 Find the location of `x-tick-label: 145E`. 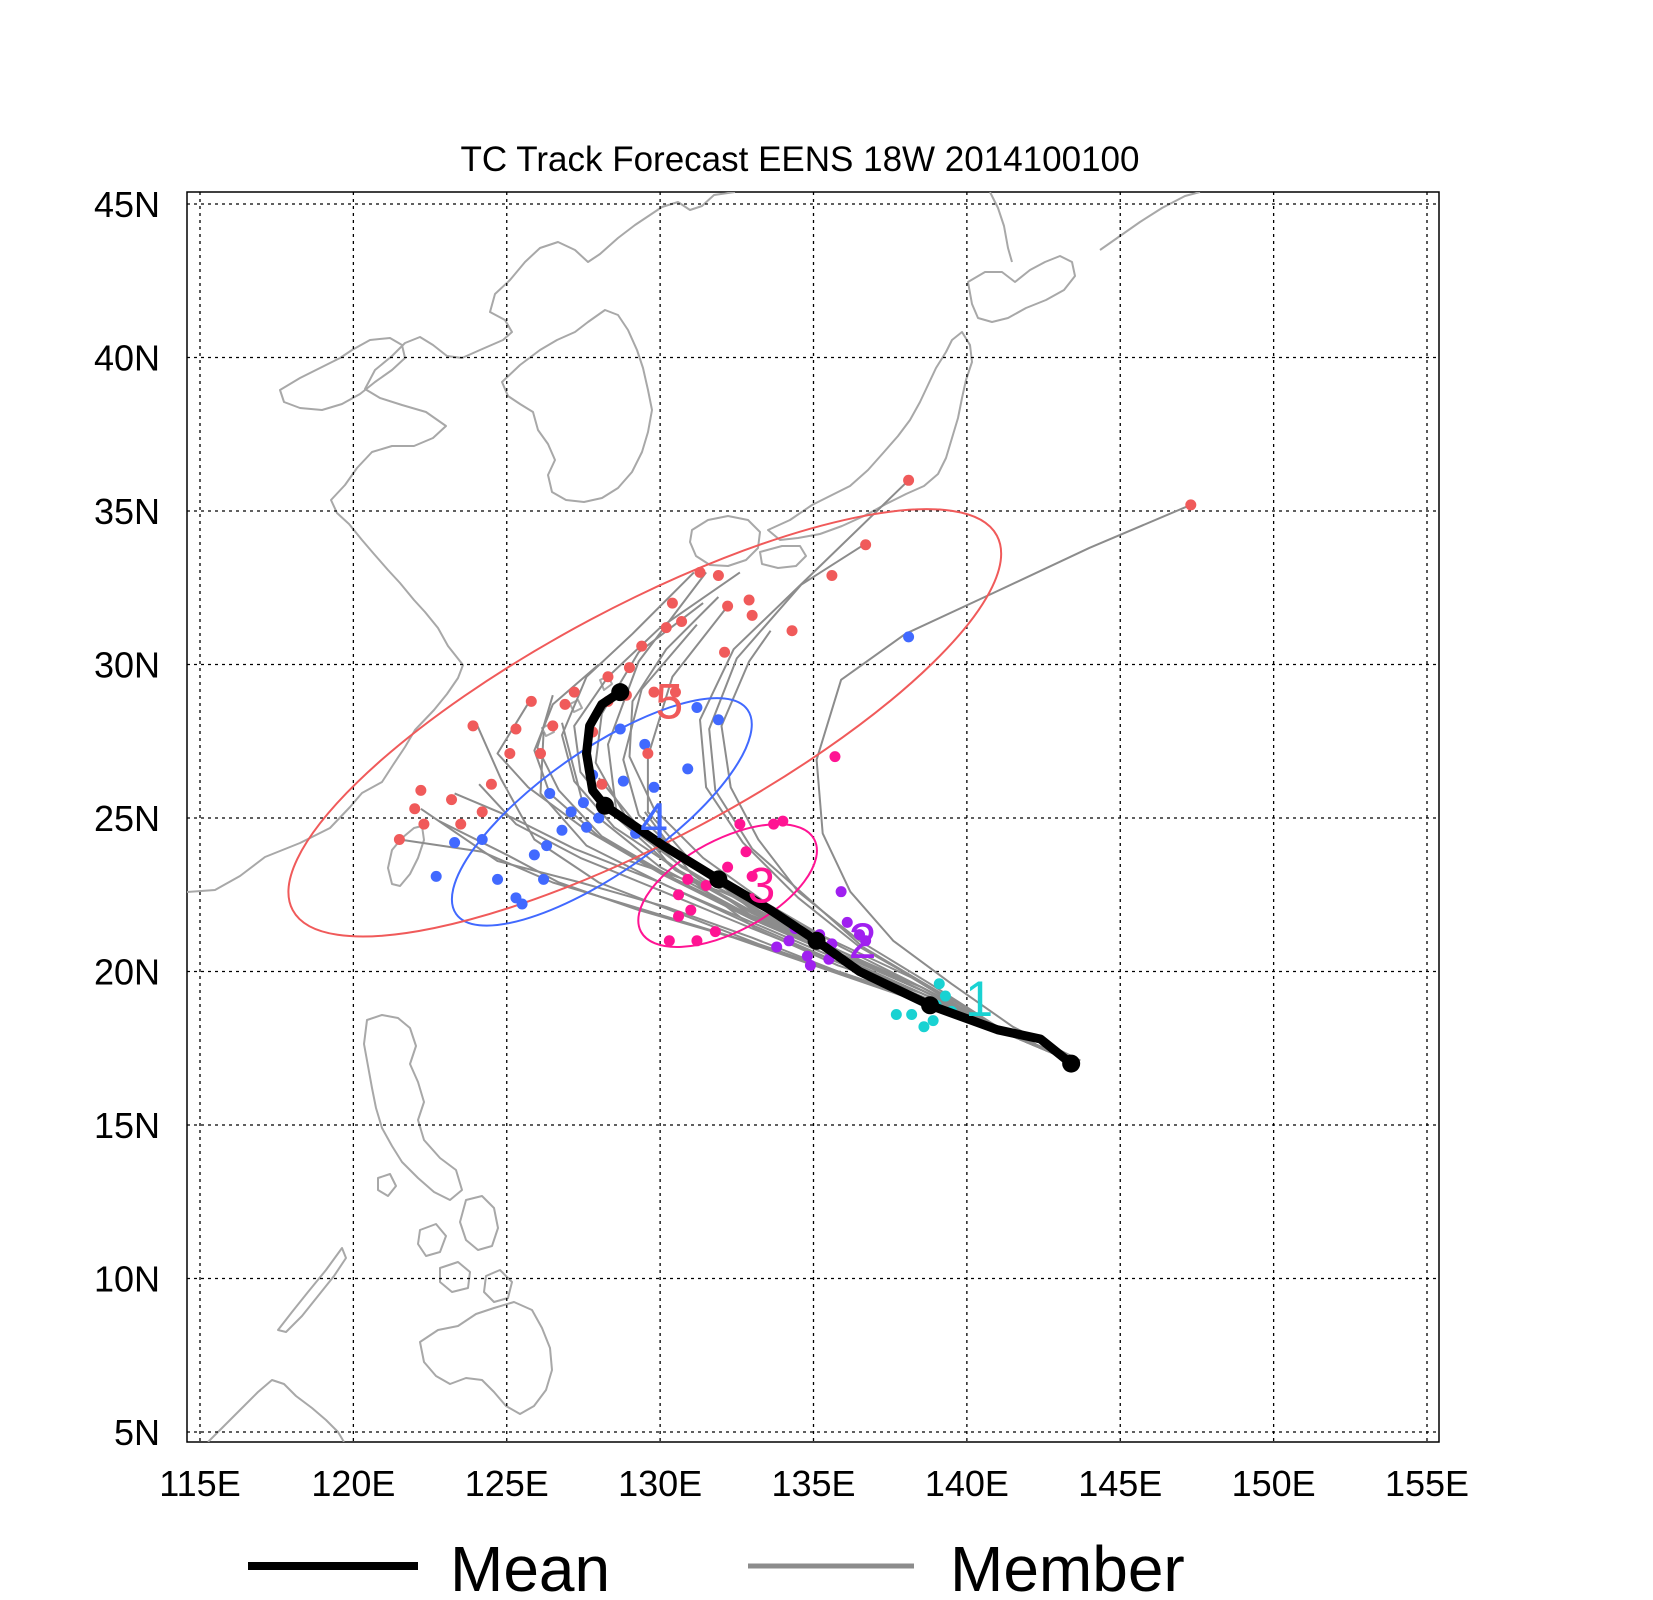

x-tick-label: 145E is located at coordinates (1120, 1483).